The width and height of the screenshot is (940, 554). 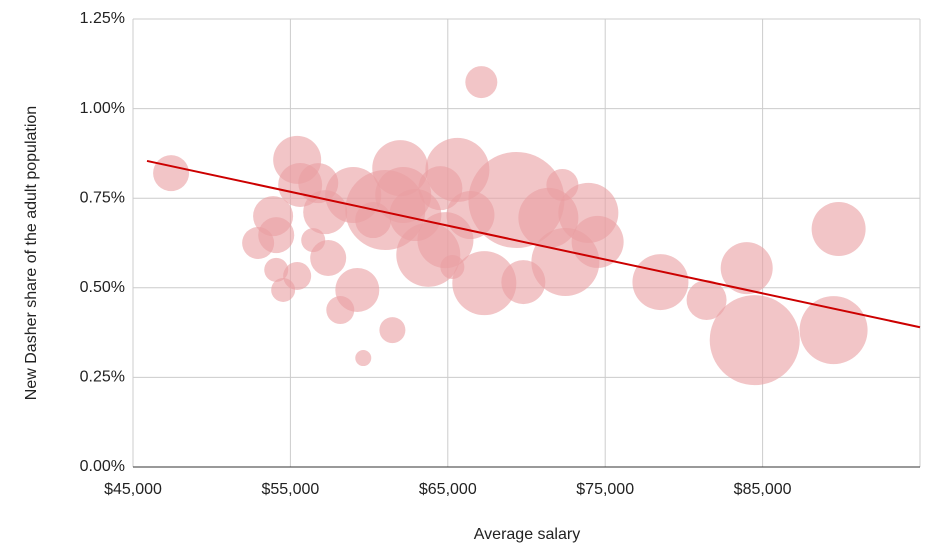 I want to click on y-tick-label: 0.75%, so click(x=102, y=197).